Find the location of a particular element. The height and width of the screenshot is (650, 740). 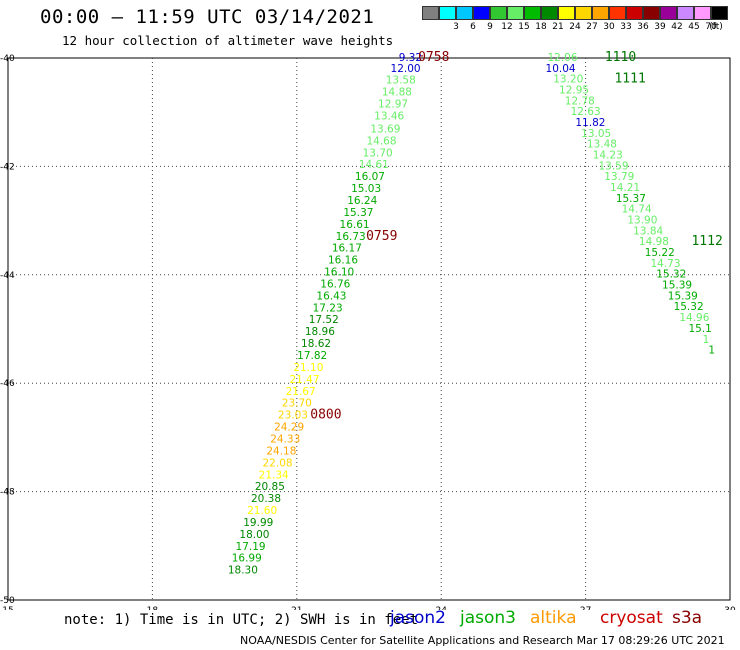

satellite-legend-item: altika is located at coordinates (553, 618).